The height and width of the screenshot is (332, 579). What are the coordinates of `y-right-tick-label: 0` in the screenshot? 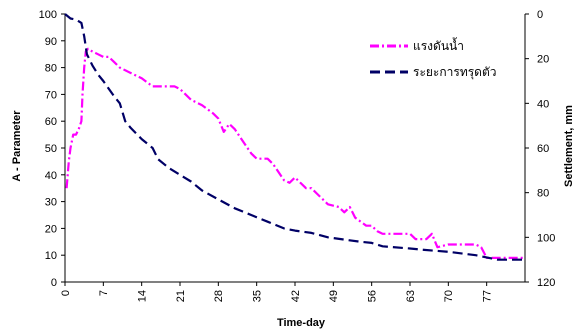 It's located at (540, 15).